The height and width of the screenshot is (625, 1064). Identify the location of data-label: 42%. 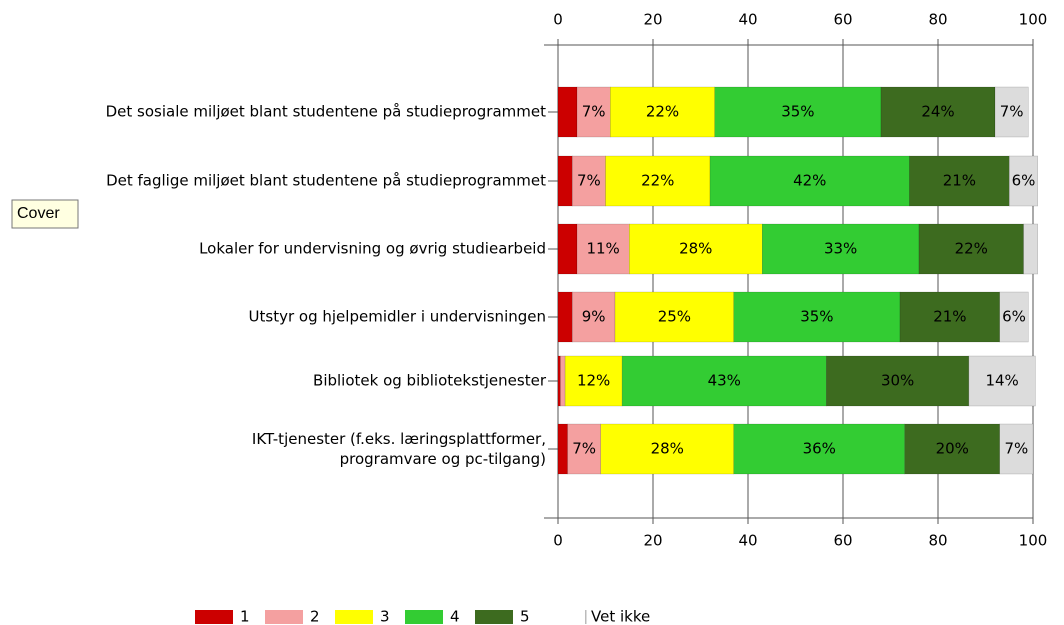
(809, 181).